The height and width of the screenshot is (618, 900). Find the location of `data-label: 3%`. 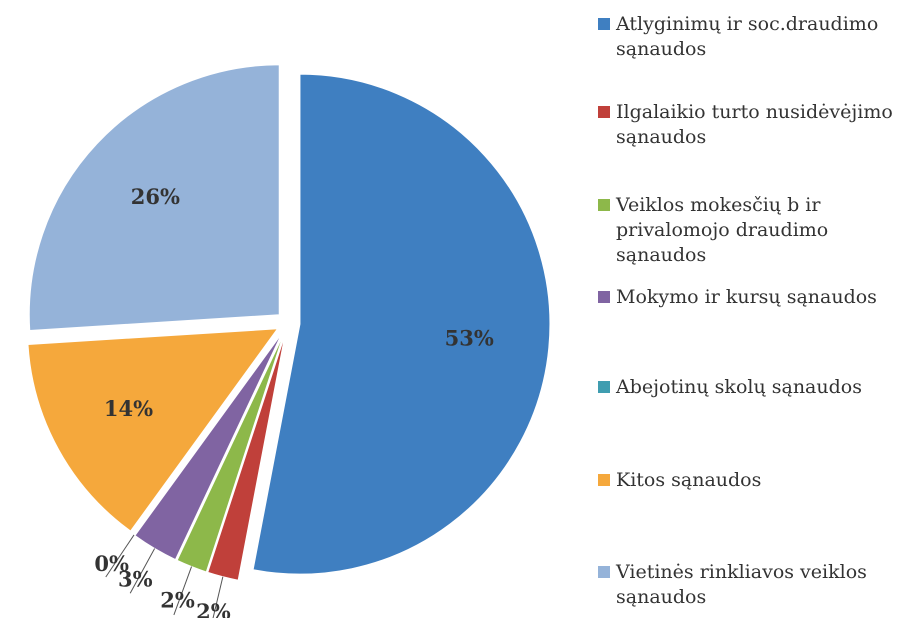

data-label: 3% is located at coordinates (135, 579).